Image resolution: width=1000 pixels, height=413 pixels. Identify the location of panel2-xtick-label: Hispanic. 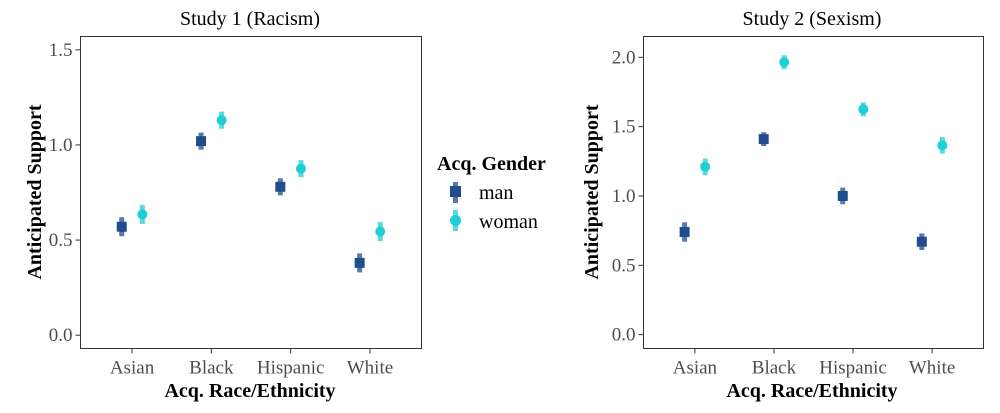
(853, 368).